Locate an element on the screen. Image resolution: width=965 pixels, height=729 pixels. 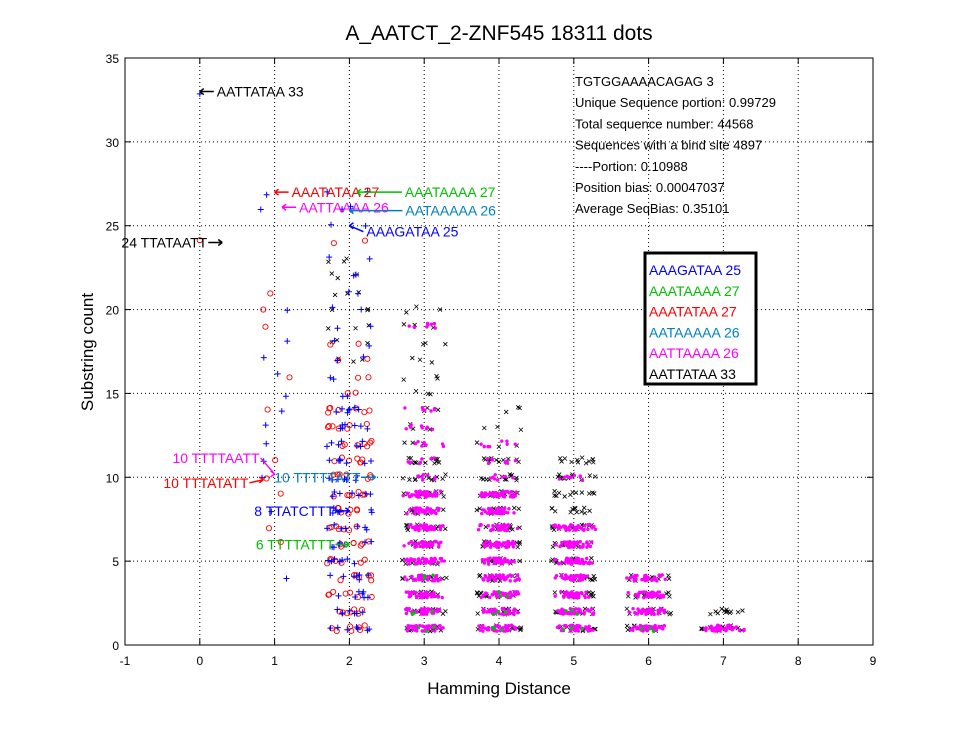
annotation: 10 TTTTTATT is located at coordinates (325, 477).